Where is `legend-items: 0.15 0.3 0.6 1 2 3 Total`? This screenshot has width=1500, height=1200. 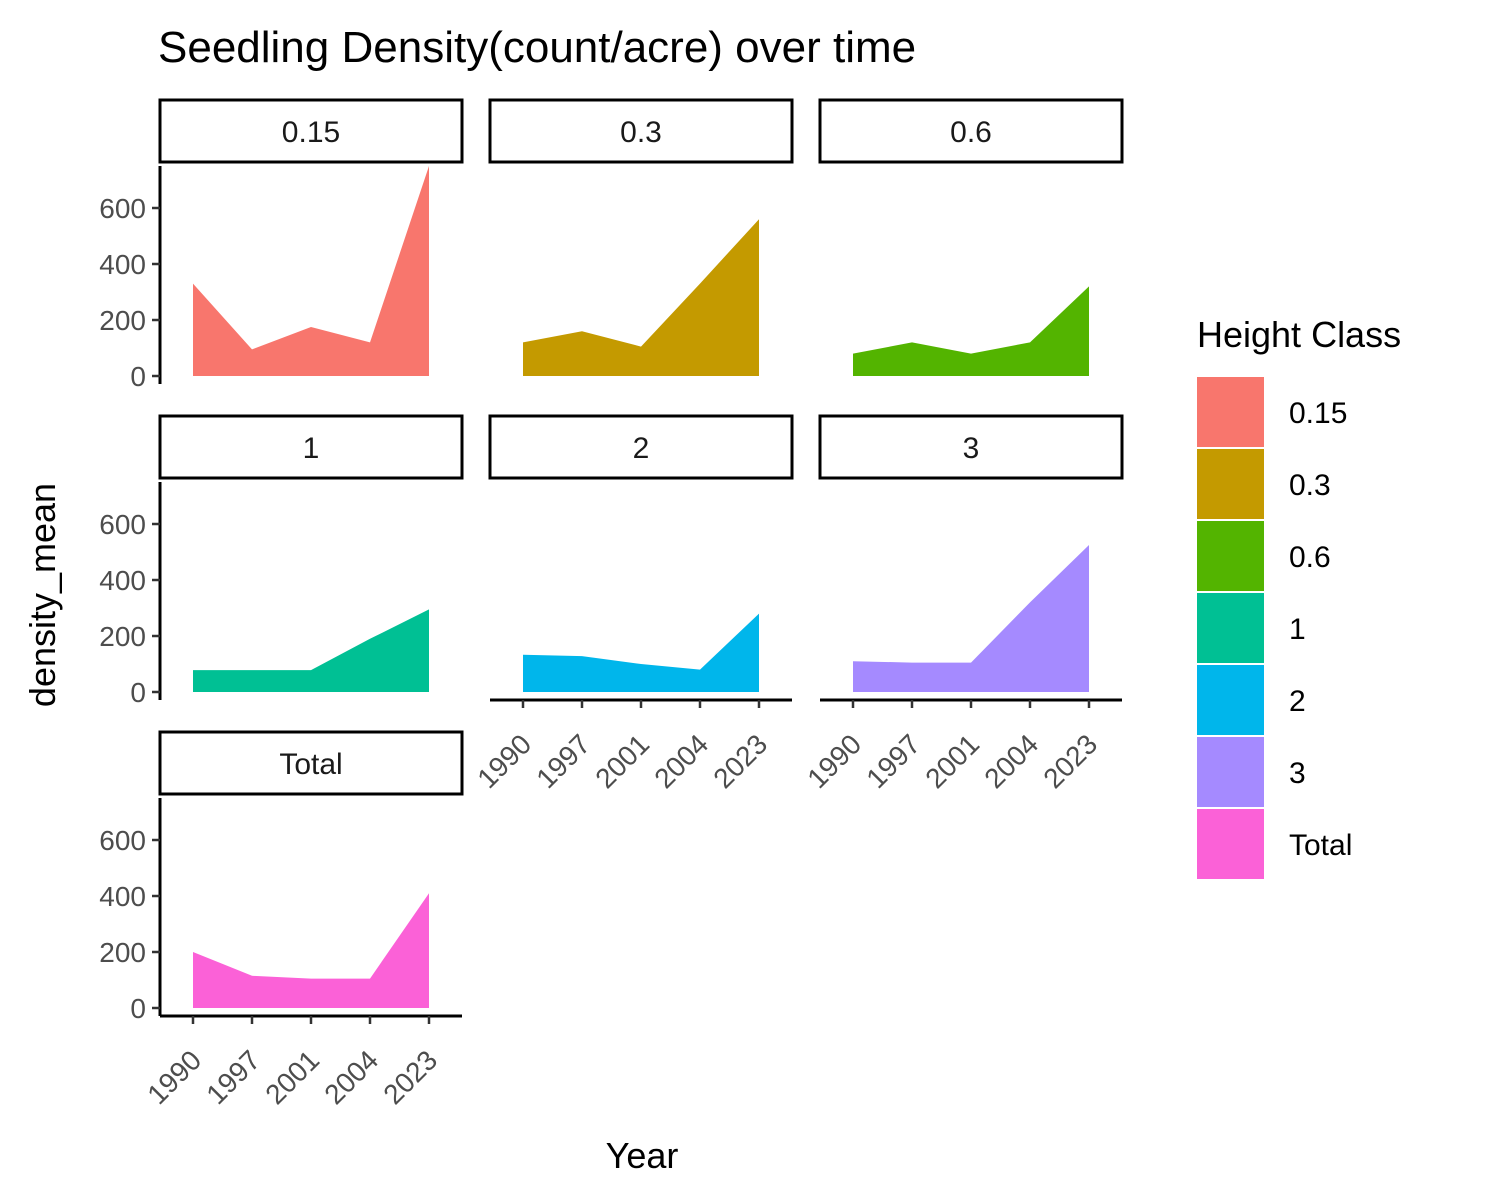
legend-items: 0.15 0.3 0.6 1 2 3 Total is located at coordinates (1274, 628).